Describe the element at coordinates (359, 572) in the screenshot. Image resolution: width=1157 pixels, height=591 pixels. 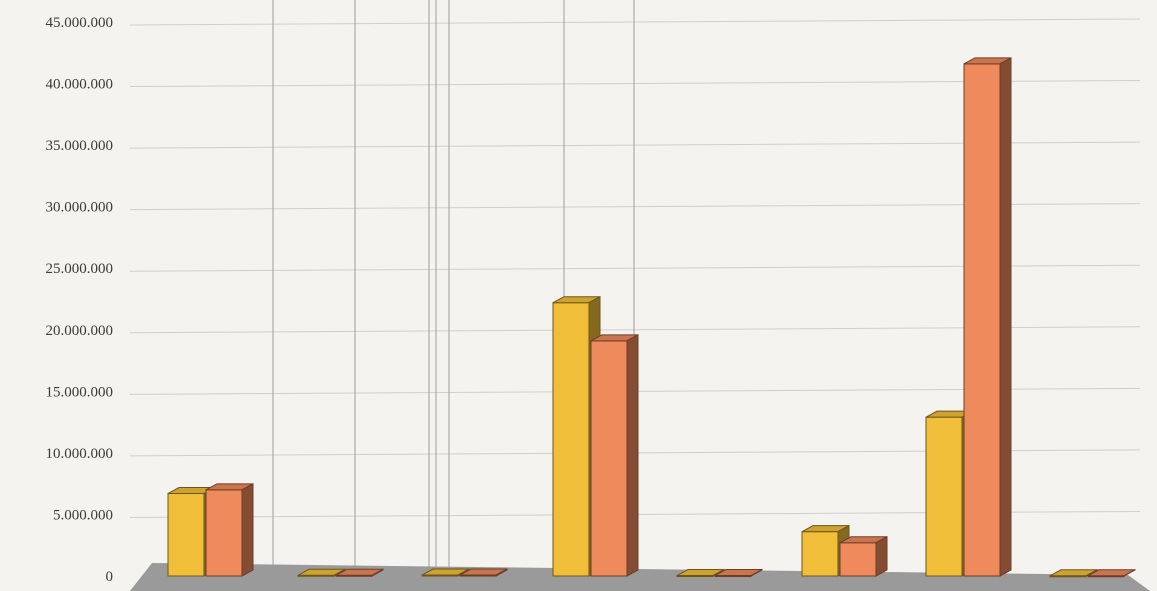
I see `bar-s2-c2` at that location.